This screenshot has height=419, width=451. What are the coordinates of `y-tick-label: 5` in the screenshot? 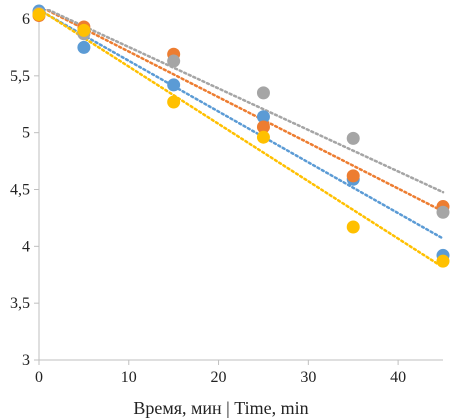 It's located at (26, 133).